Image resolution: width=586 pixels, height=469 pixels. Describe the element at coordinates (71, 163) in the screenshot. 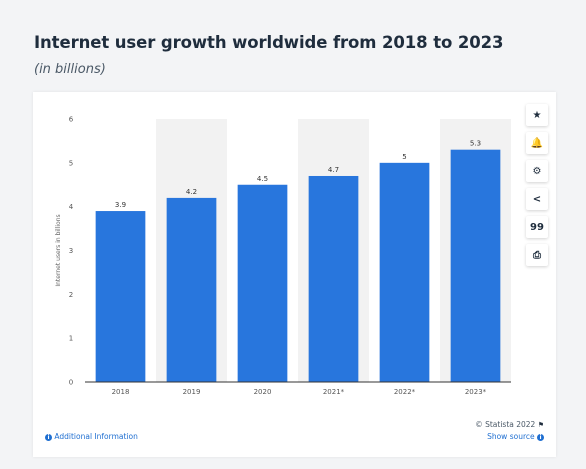

I see `y-tick-label: 5` at that location.